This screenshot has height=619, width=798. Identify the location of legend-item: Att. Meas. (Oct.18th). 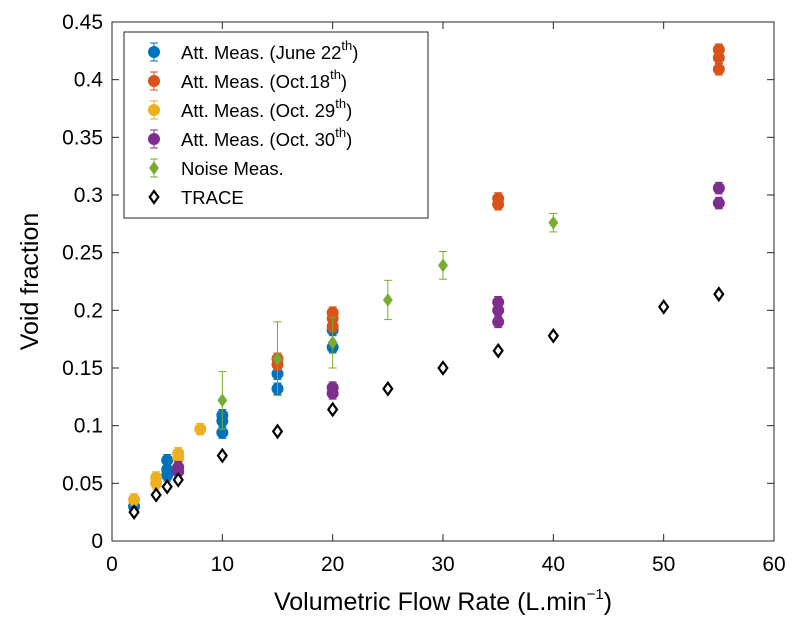
(247, 79).